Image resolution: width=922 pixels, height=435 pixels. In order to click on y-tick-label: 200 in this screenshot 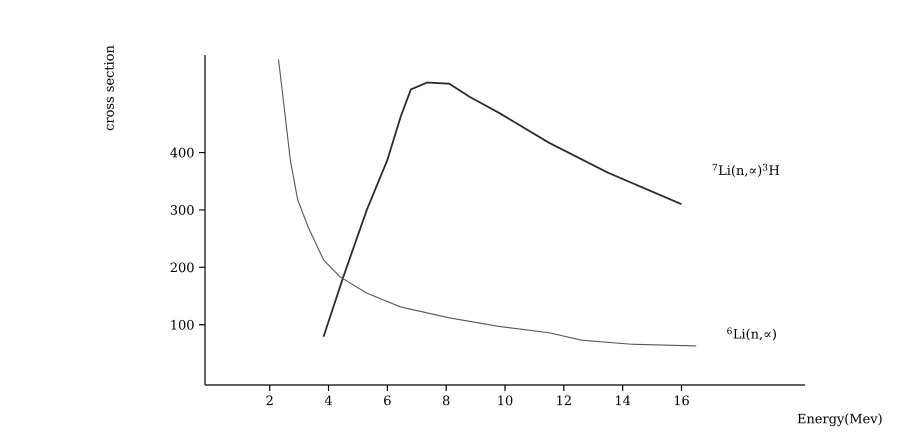, I will do `click(182, 267)`.